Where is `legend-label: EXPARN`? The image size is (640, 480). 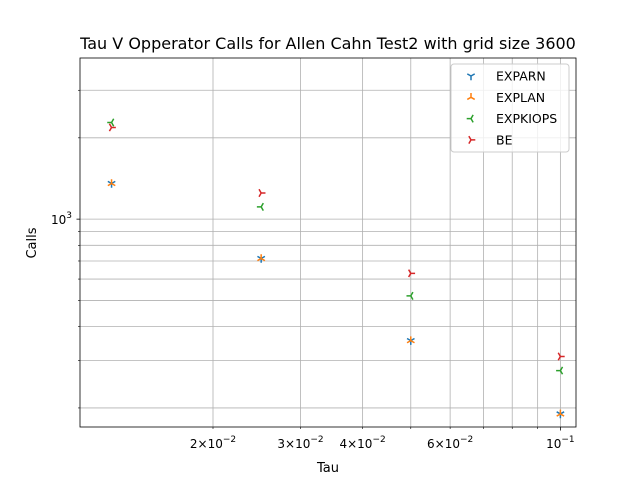 legend-label: EXPARN is located at coordinates (521, 76).